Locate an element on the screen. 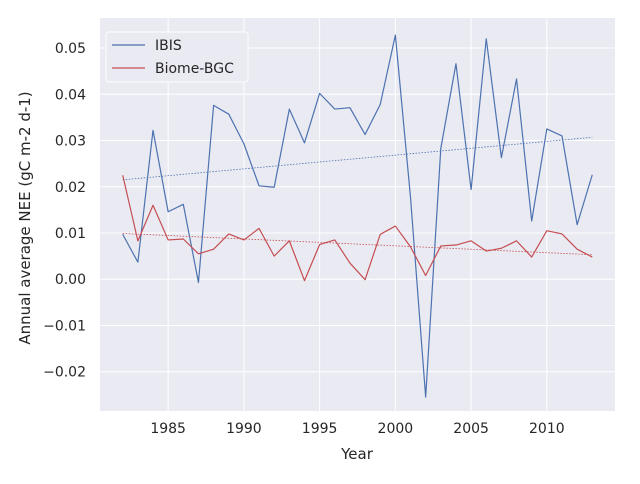 The height and width of the screenshot is (484, 640). y-tick-label: −0.01 is located at coordinates (64, 326).